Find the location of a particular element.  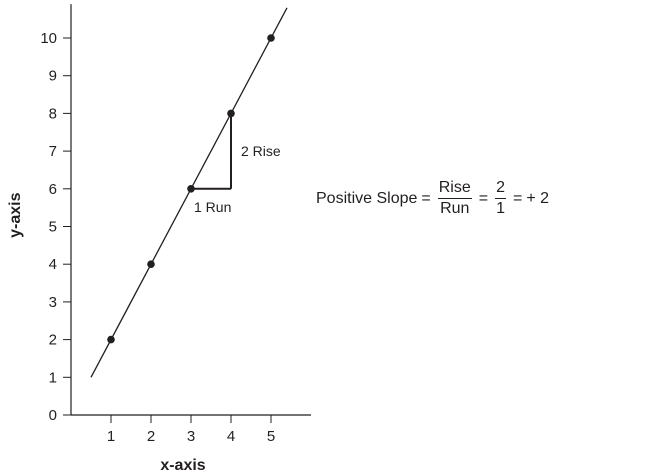

y-tick-label: 9 is located at coordinates (53, 76).